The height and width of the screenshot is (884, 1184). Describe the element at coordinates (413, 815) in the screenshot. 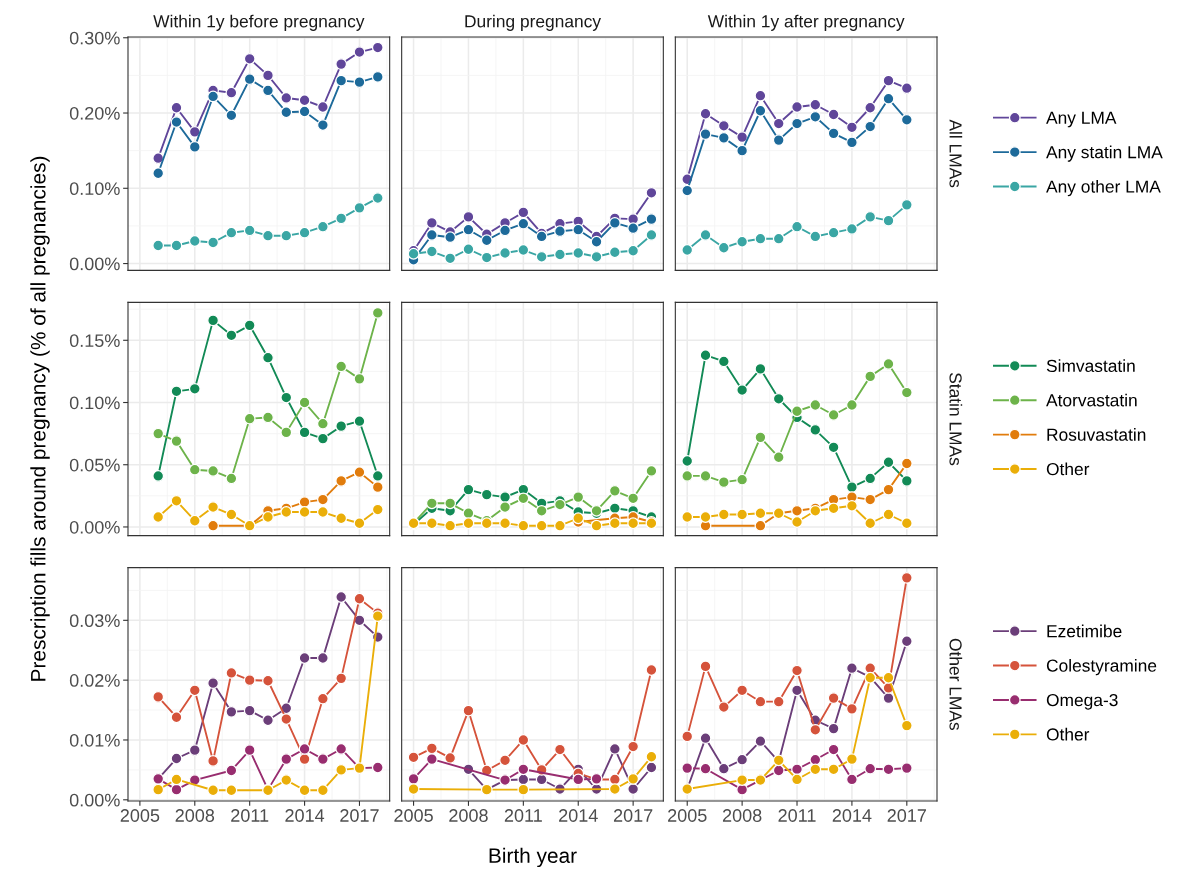

I see `x-tick-label: 2005` at that location.